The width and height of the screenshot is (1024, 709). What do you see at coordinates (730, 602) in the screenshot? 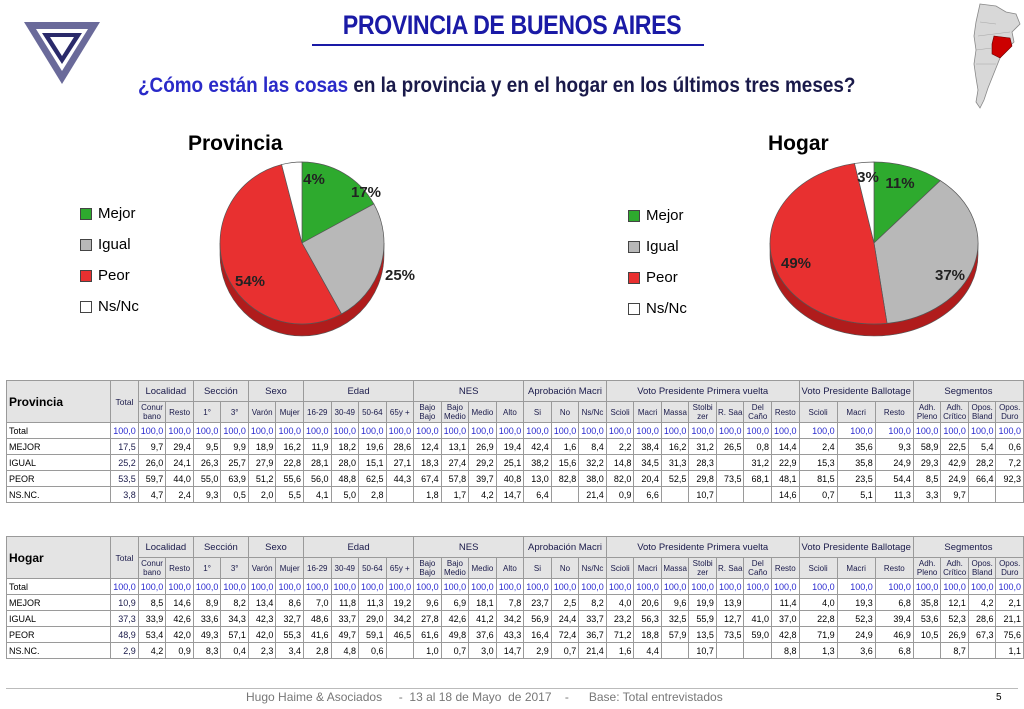
I see `table-cell: 13,9` at bounding box center [730, 602].